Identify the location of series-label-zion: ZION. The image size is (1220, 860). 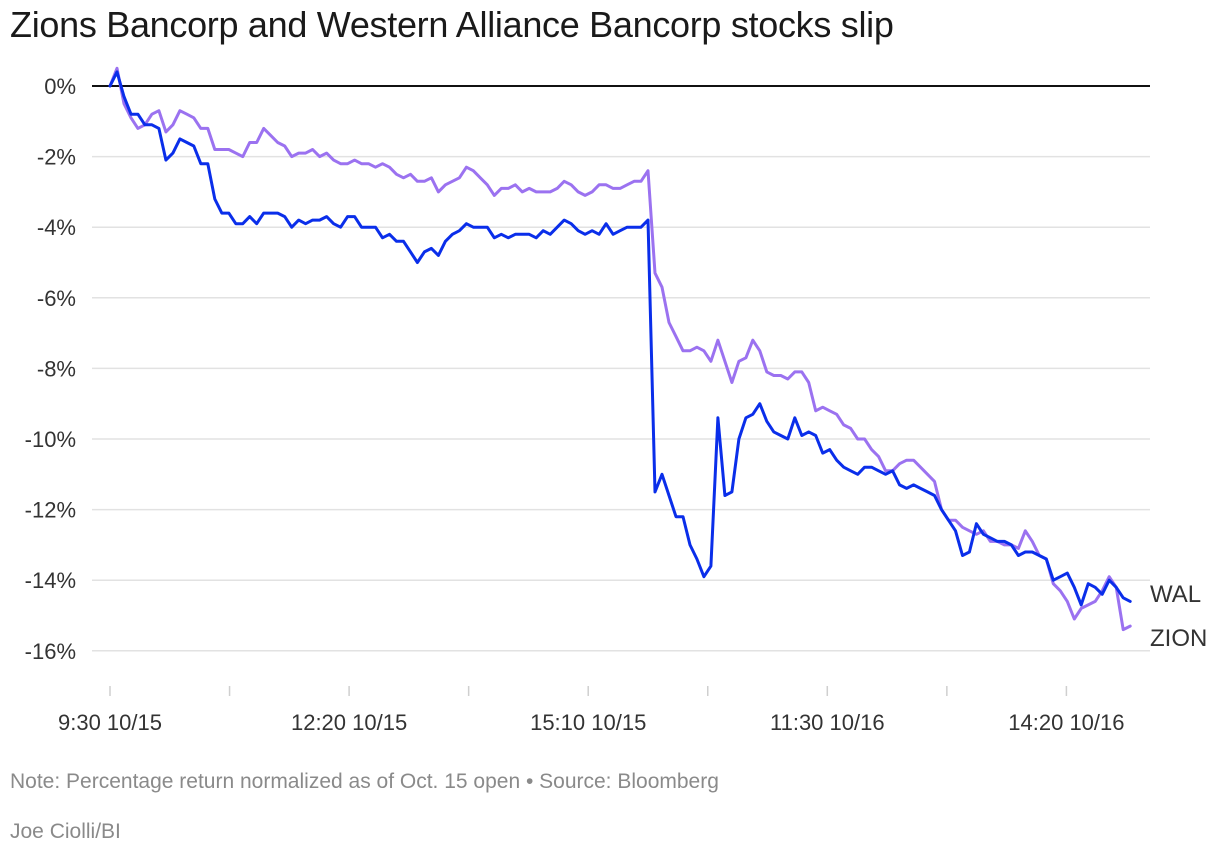
(1178, 638).